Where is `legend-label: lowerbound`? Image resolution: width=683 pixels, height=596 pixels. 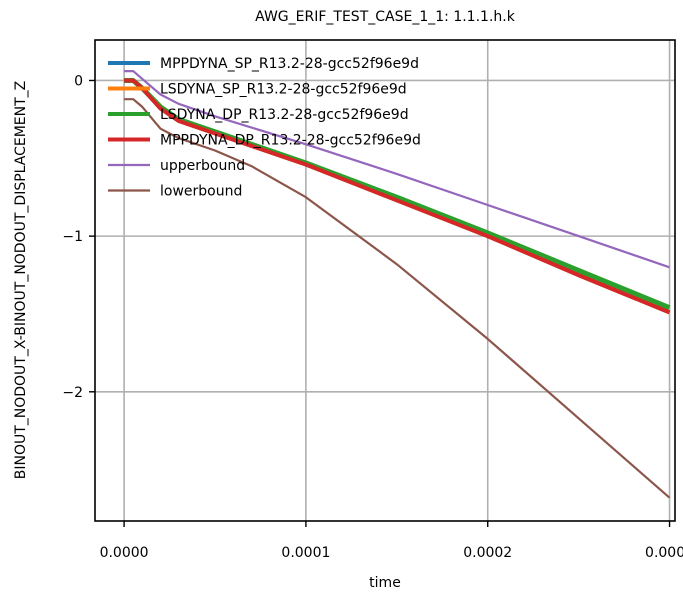 legend-label: lowerbound is located at coordinates (201, 192).